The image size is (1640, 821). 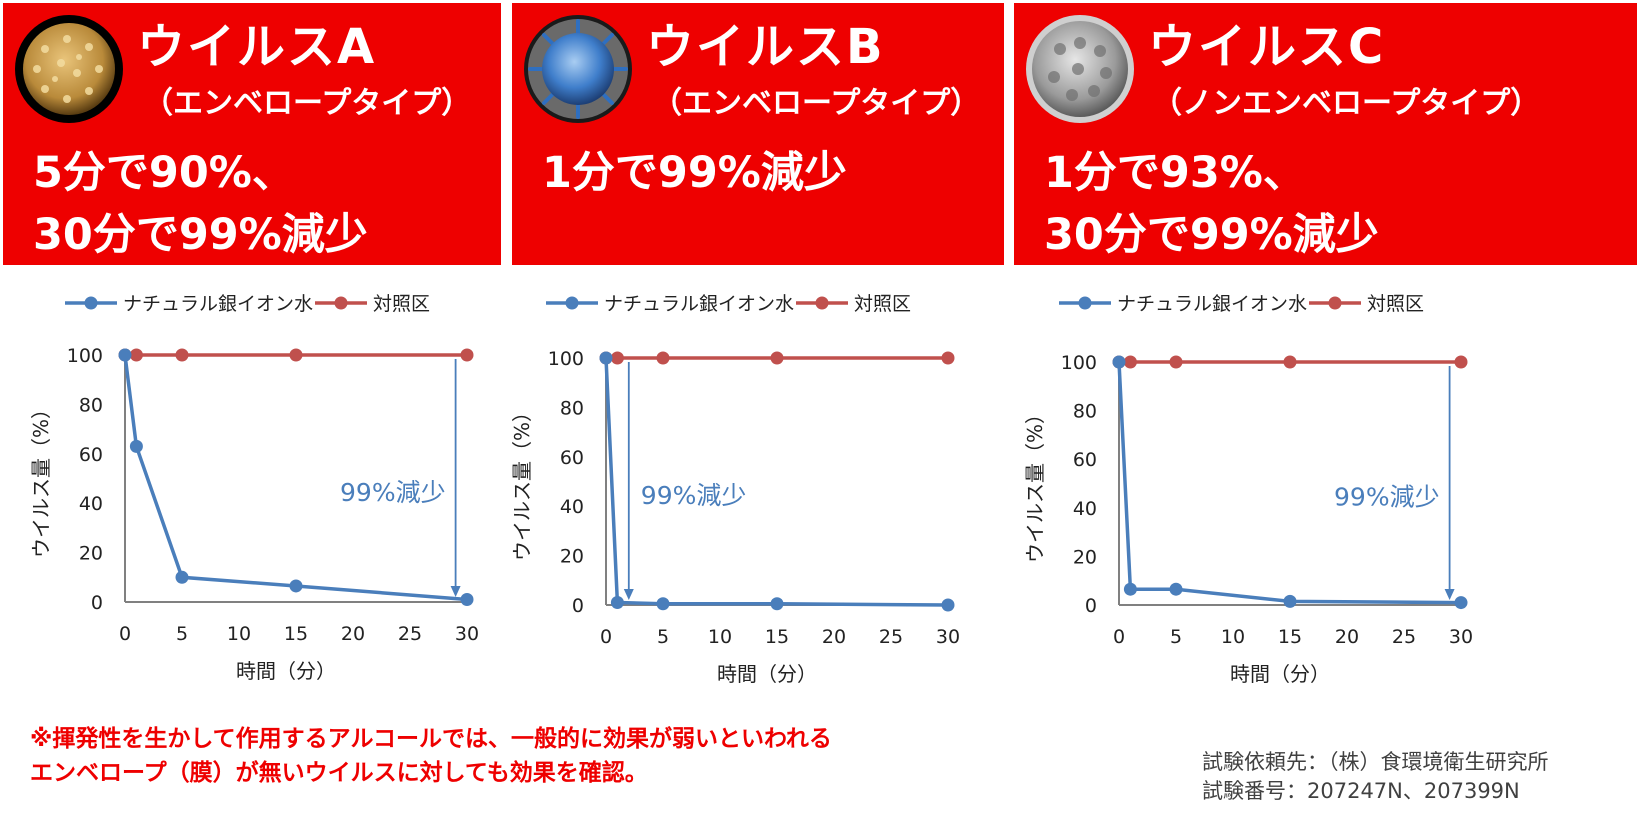 I want to click on virus-b-headline: 1分で99%減少, so click(x=694, y=179).